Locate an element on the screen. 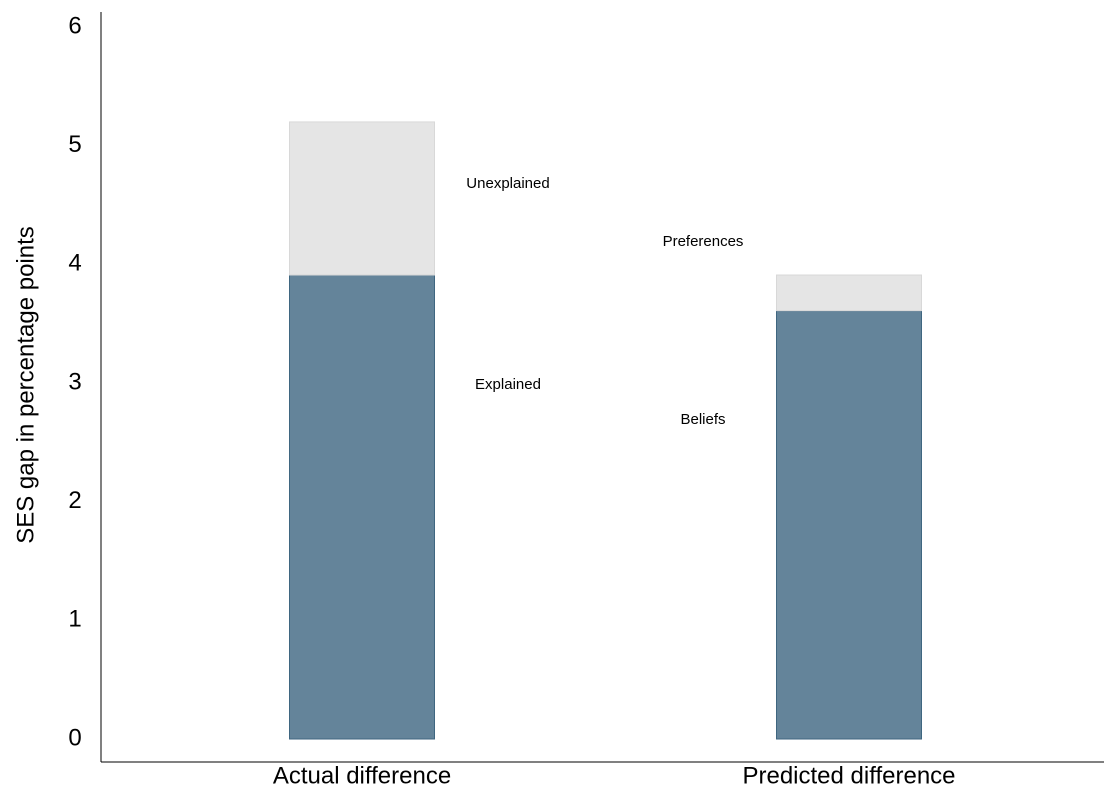  y-tick-label: 6 is located at coordinates (74, 25).